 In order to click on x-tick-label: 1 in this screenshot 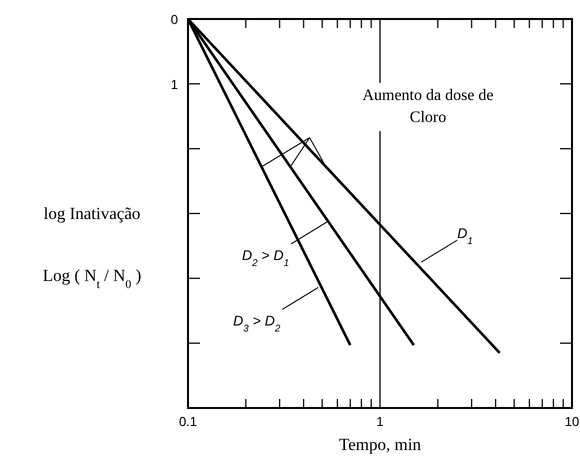, I will do `click(380, 421)`.